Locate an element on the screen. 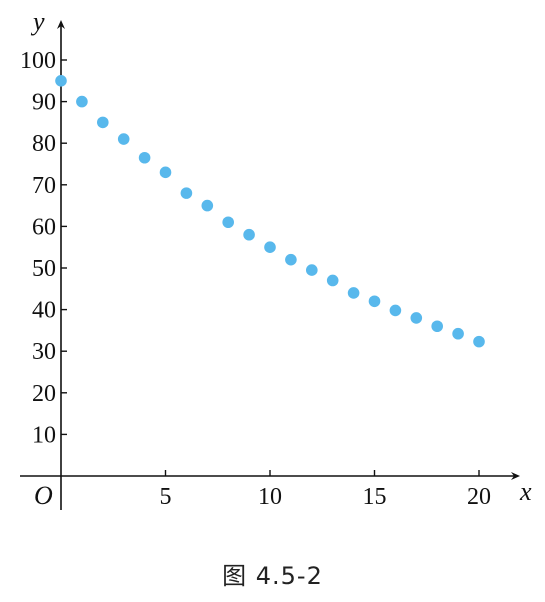 The height and width of the screenshot is (602, 545). y-tick-label: 20 is located at coordinates (44, 394).